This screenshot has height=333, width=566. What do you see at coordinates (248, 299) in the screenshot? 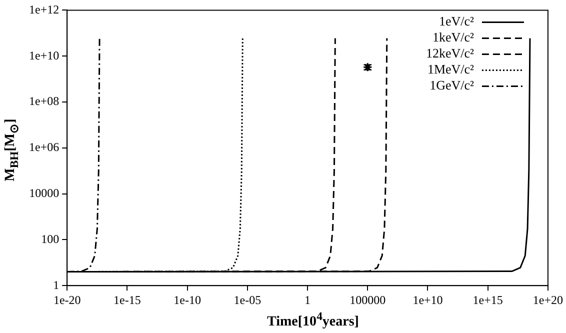
I see `x-tick-label: 1e-05` at bounding box center [248, 299].